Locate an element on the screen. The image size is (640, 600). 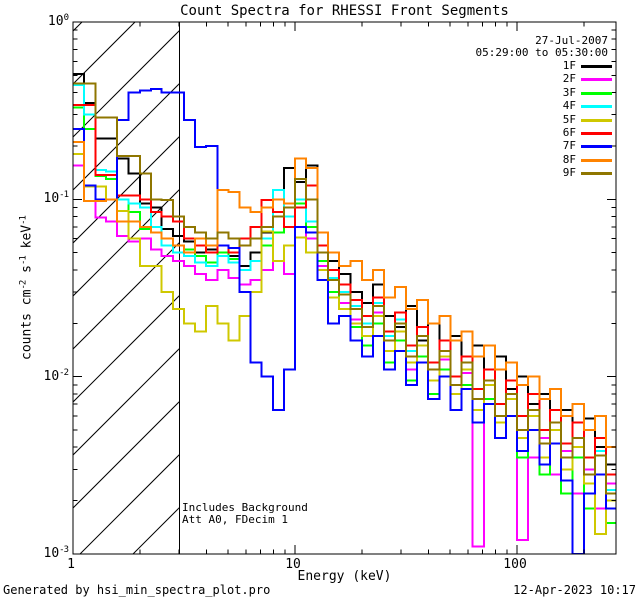
legend-label-9F: 9F is located at coordinates (569, 173).